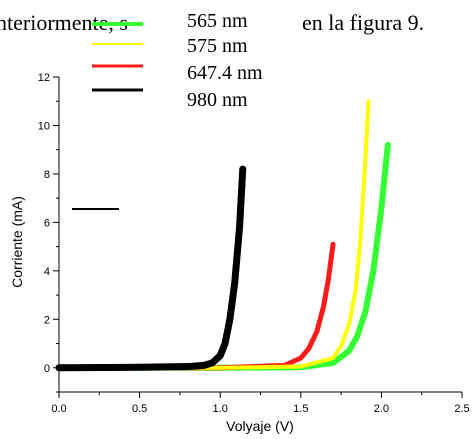 The width and height of the screenshot is (475, 439). What do you see at coordinates (47, 320) in the screenshot?
I see `y-tick-label: 2` at bounding box center [47, 320].